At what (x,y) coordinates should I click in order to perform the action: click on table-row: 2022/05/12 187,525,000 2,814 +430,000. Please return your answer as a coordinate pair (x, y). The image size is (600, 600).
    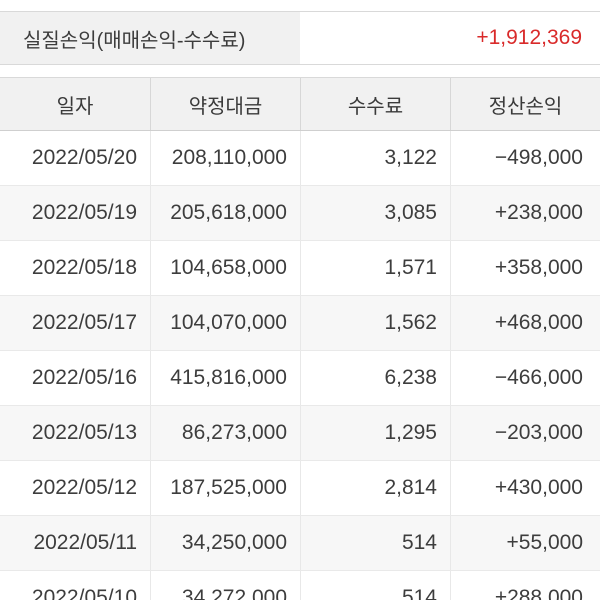
    Looking at the image, I should click on (300, 488).